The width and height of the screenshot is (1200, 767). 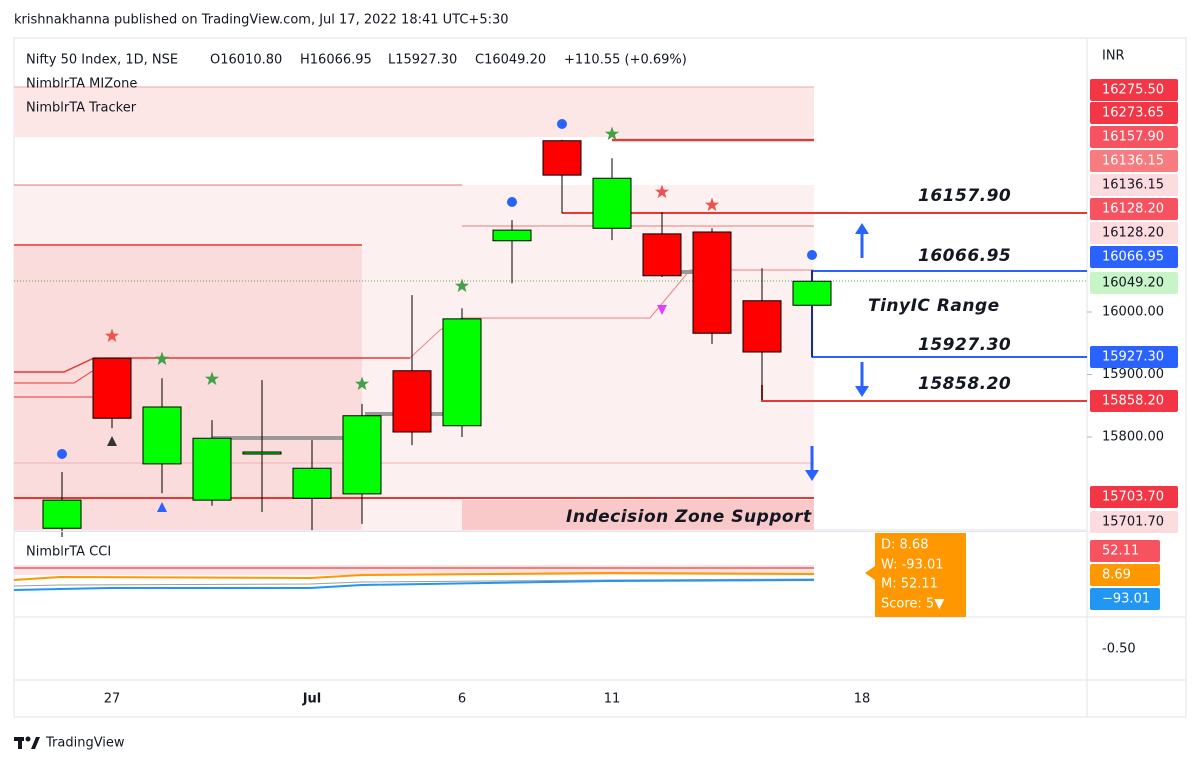 What do you see at coordinates (1120, 551) in the screenshot?
I see `cci-tag-label: 52.11` at bounding box center [1120, 551].